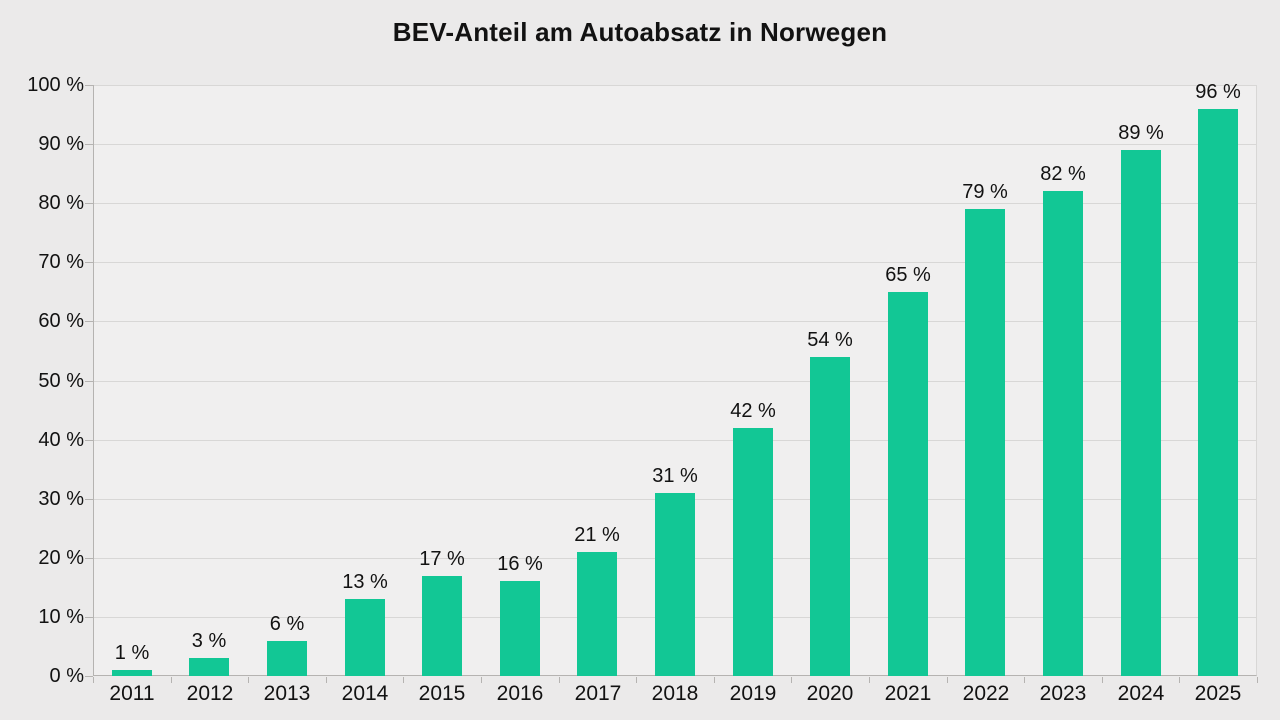  What do you see at coordinates (520, 564) in the screenshot?
I see `bar-value-label: 16 %` at bounding box center [520, 564].